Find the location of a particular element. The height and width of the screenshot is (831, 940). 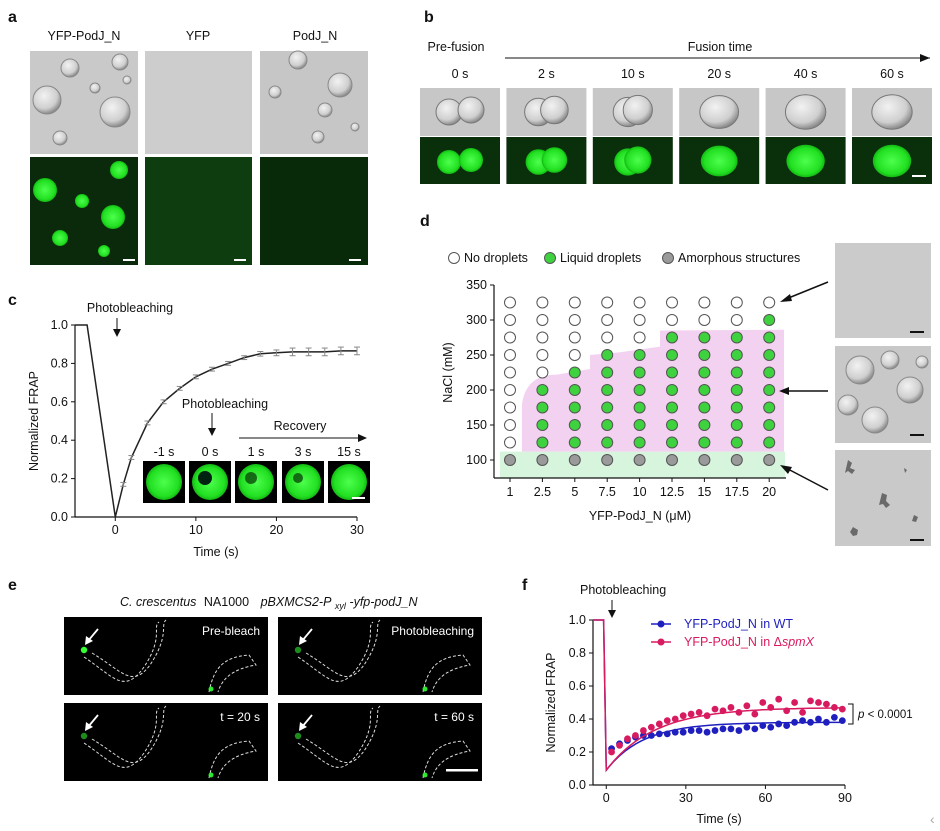

dic-droplets-podj is located at coordinates (314, 97).